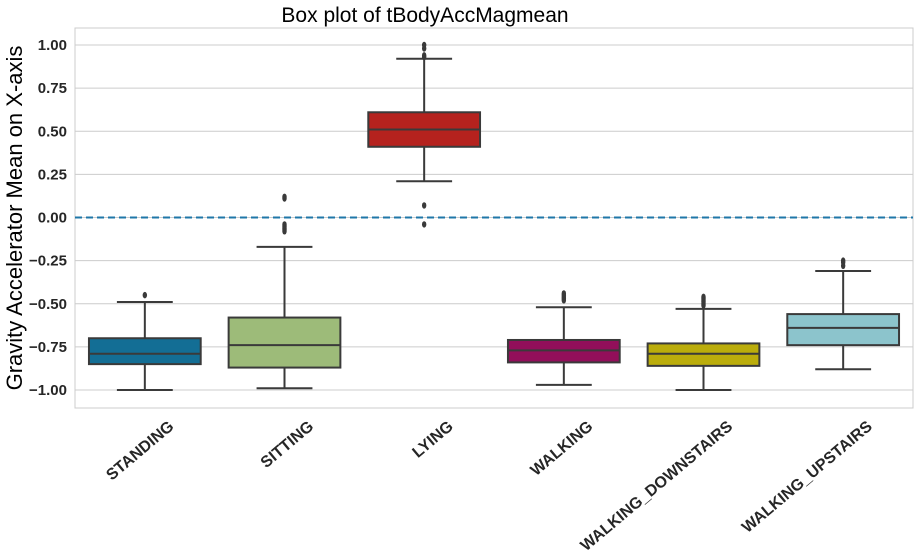  What do you see at coordinates (48, 347) in the screenshot?
I see `y-tick-label: −0.75` at bounding box center [48, 347].